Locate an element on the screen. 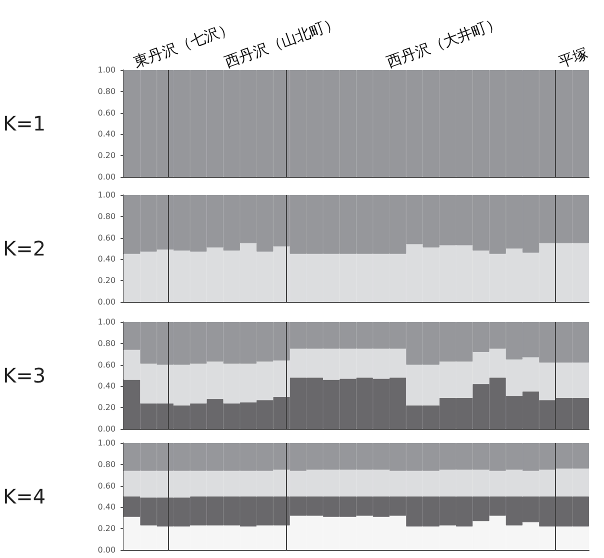 Image resolution: width=604 pixels, height=558 pixels. y-axis-title: K=4 is located at coordinates (24, 496).